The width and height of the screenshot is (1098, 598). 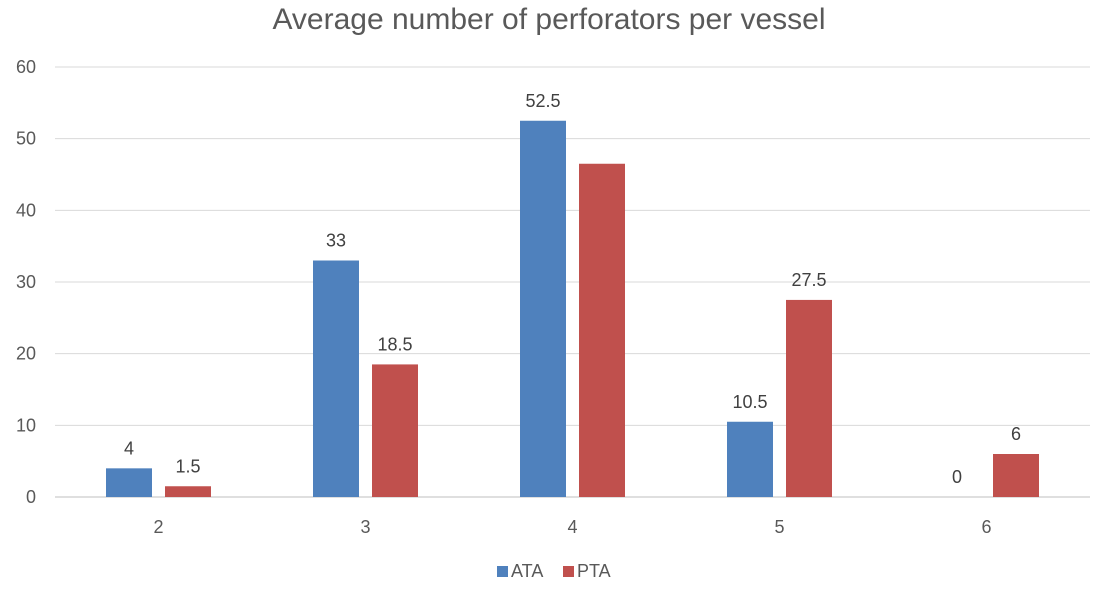 I want to click on chart-title: Average number of perforators per vessel, so click(x=549, y=19).